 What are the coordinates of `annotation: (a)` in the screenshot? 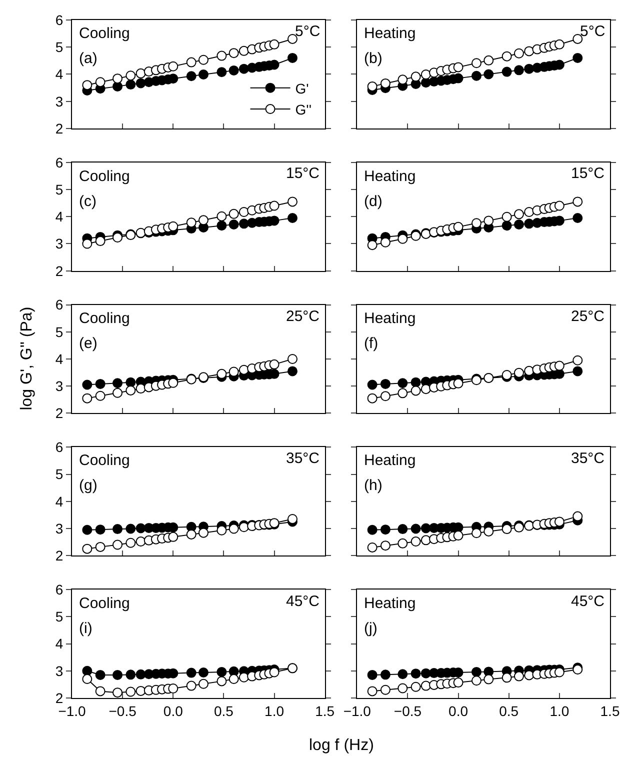 It's located at (88, 58).